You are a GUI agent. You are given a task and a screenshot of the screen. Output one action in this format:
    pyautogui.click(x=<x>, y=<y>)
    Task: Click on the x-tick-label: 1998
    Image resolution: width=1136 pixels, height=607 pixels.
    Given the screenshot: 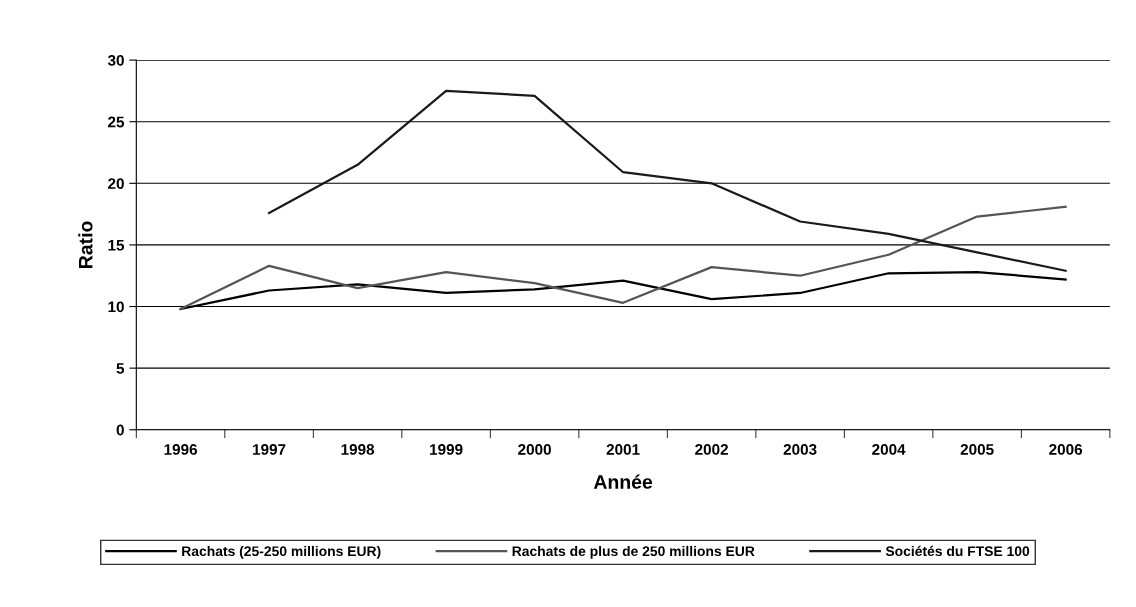 What is the action you would take?
    pyautogui.click(x=358, y=449)
    